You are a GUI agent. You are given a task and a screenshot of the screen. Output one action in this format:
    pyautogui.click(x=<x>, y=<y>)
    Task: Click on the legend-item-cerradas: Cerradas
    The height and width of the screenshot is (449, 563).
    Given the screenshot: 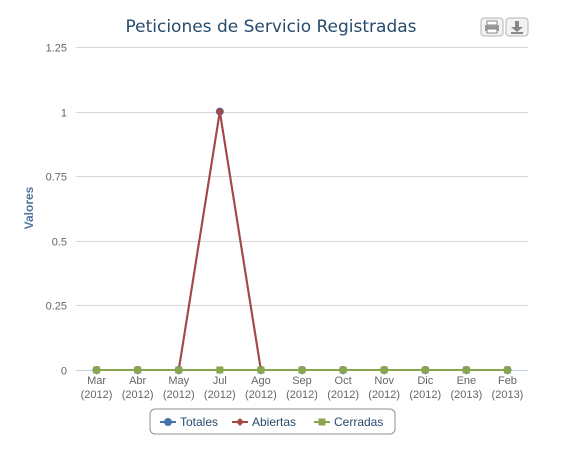 What is the action you would take?
    pyautogui.click(x=348, y=422)
    